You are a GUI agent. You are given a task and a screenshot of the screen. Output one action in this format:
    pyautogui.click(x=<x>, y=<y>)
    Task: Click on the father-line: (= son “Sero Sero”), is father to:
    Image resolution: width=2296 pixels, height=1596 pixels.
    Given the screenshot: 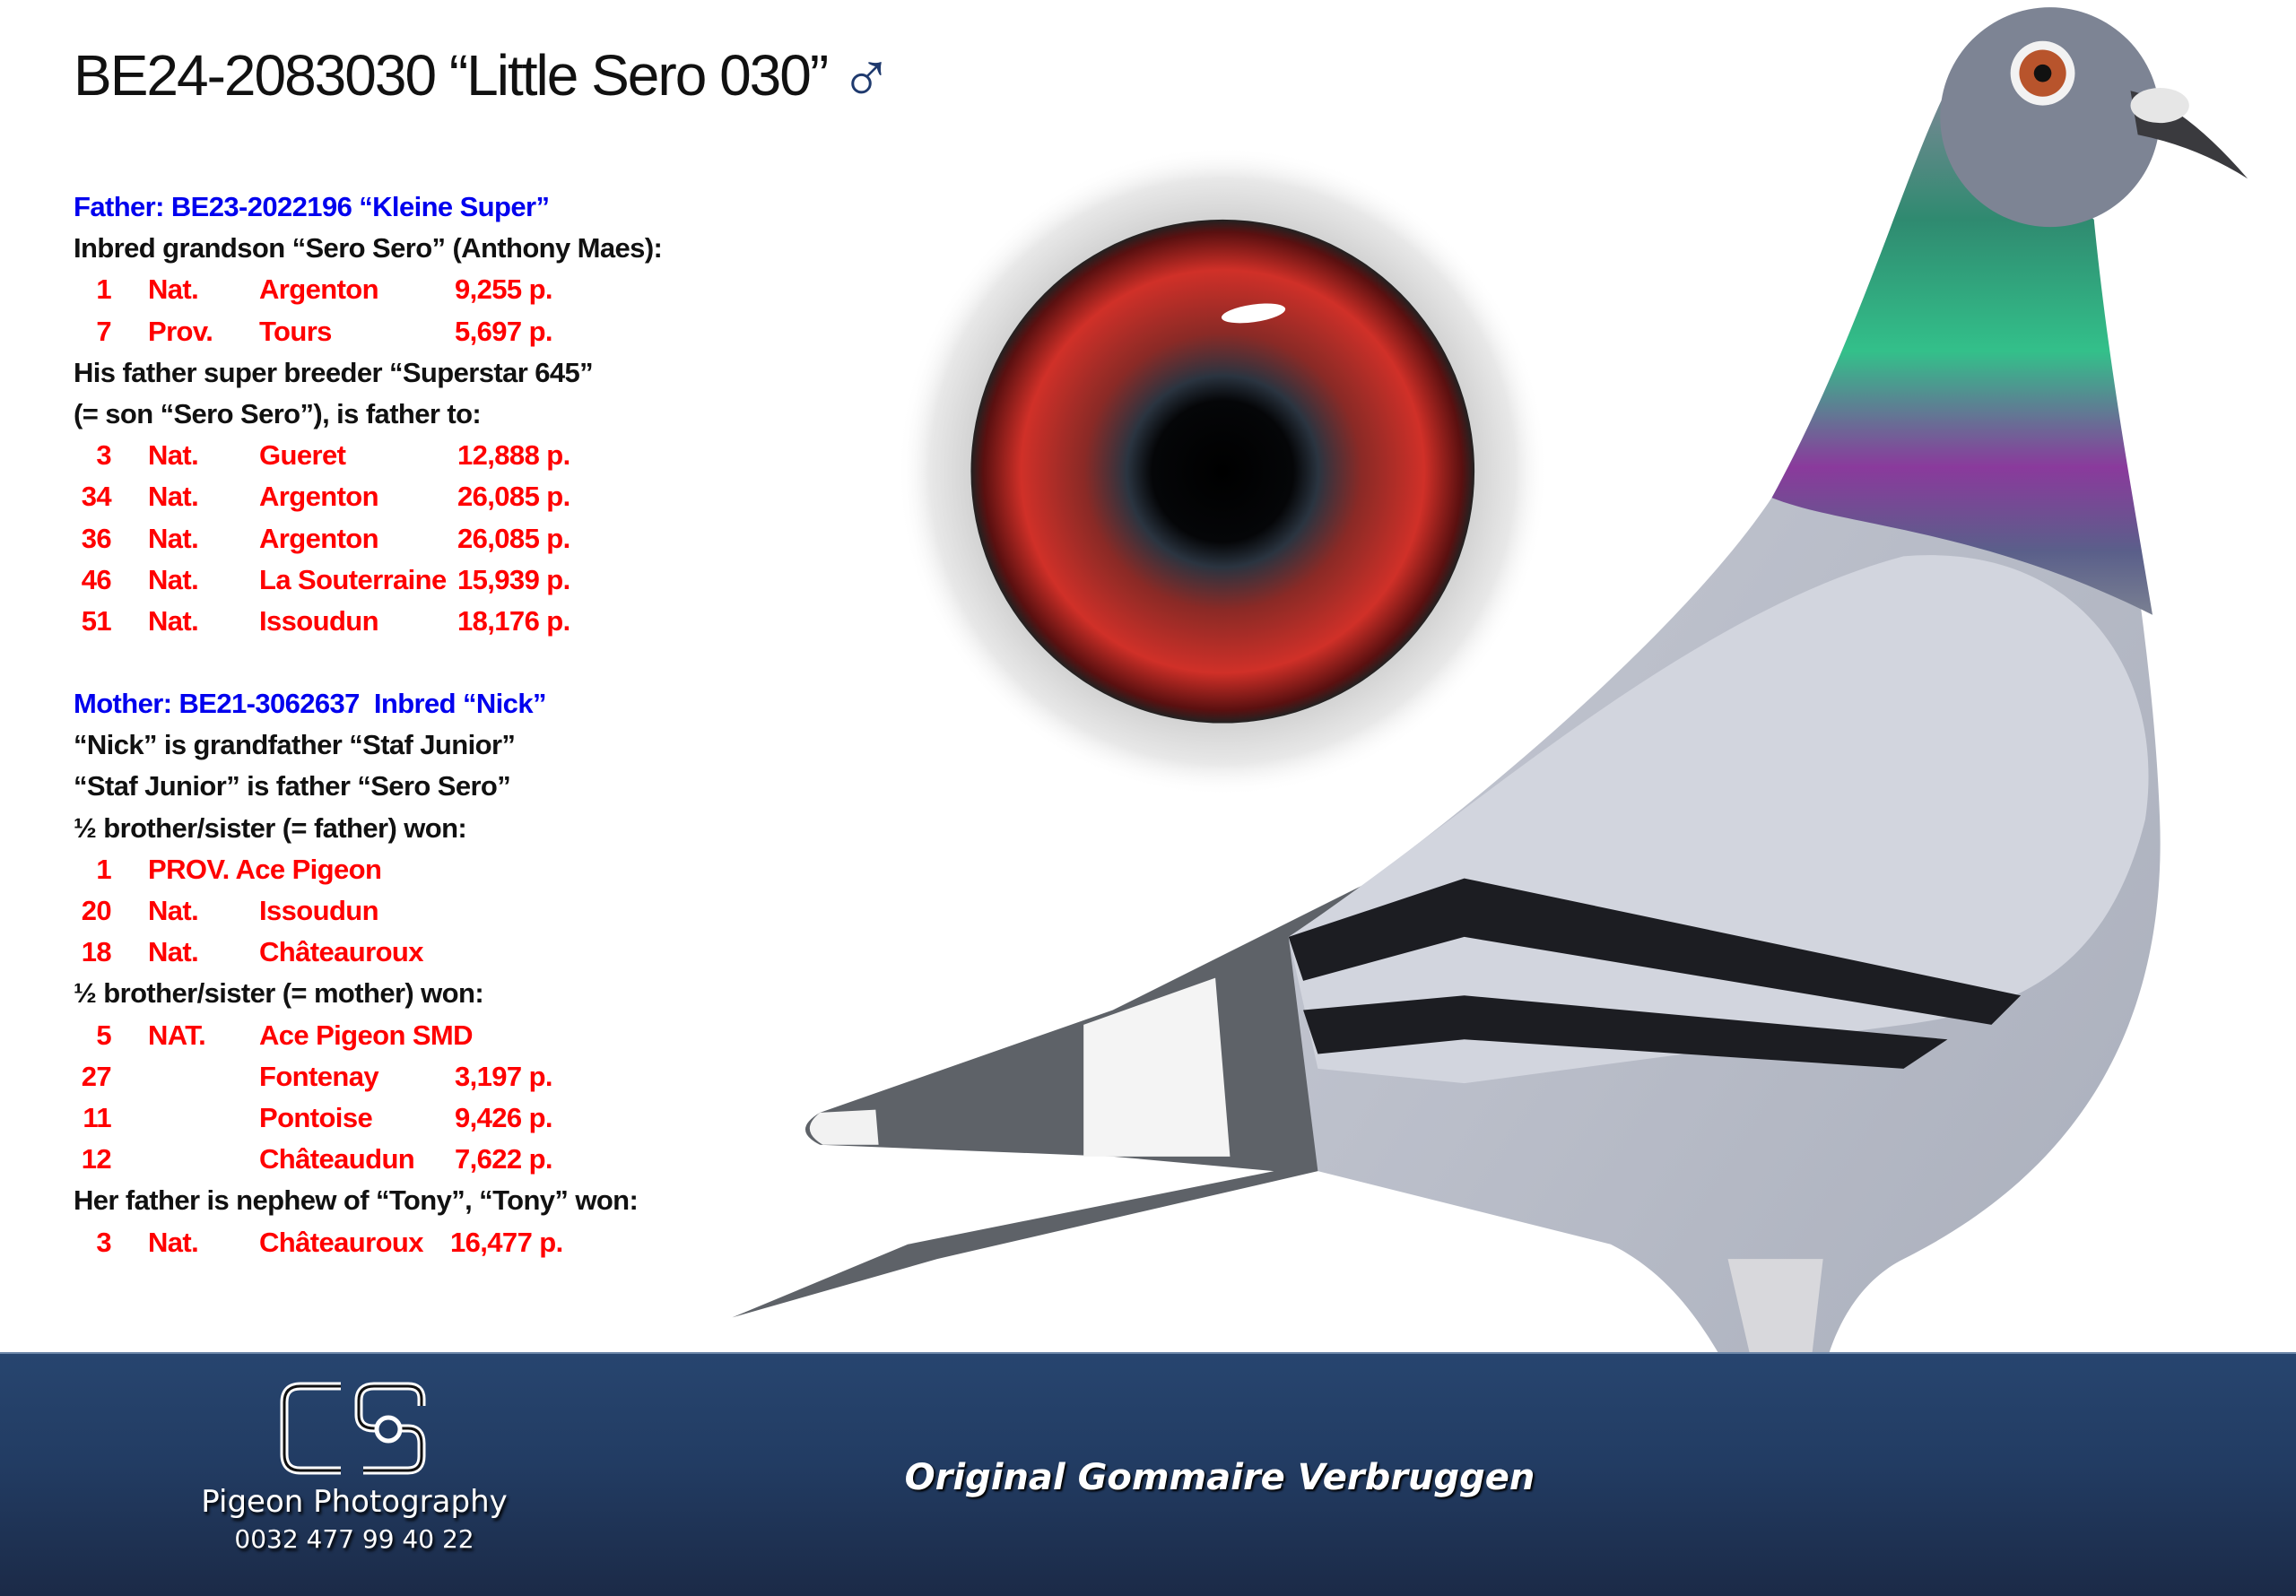 What is the action you would take?
    pyautogui.click(x=278, y=413)
    